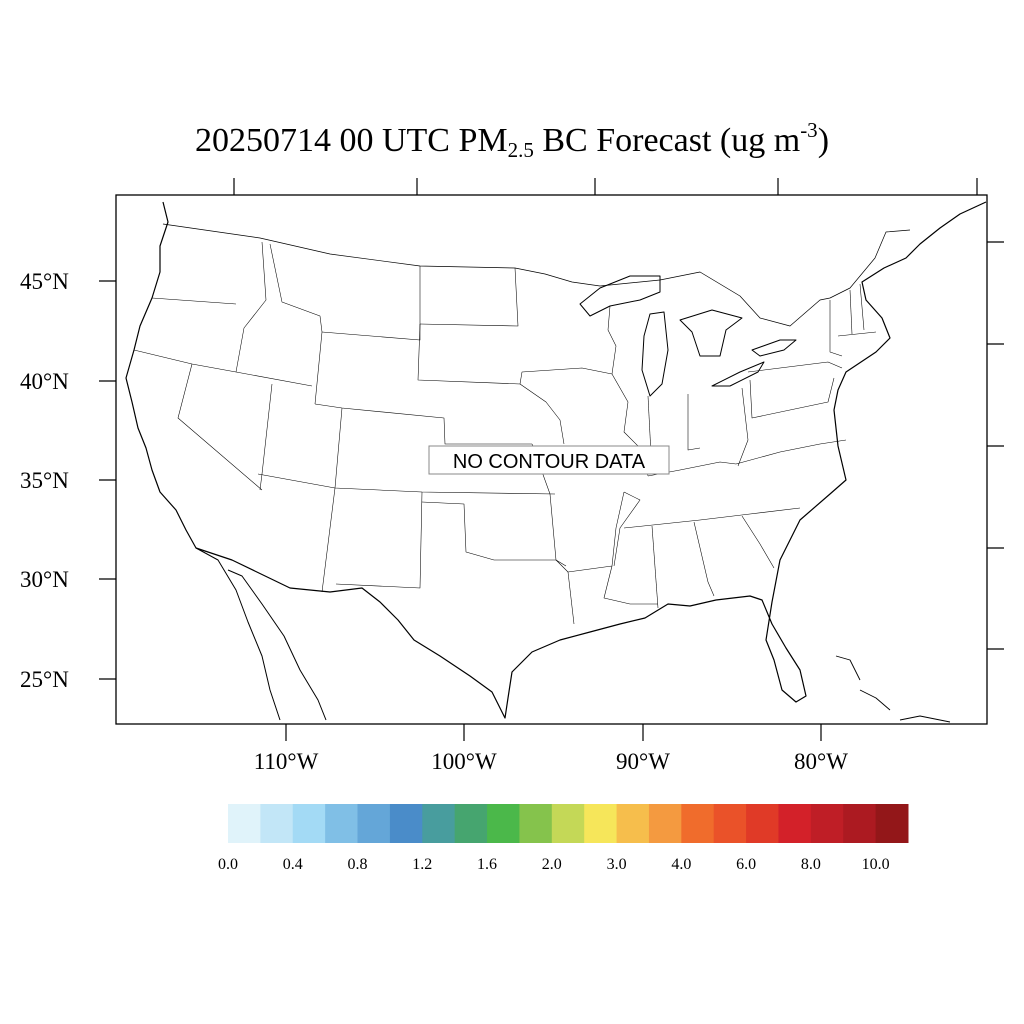  What do you see at coordinates (44, 679) in the screenshot?
I see `lat-label-25: 25°N` at bounding box center [44, 679].